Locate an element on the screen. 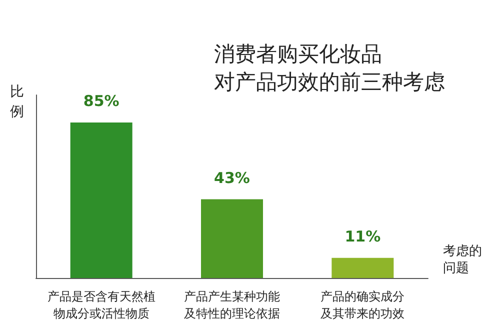 The height and width of the screenshot is (335, 490). x-axis-title: 考虑的问题 is located at coordinates (462, 260).